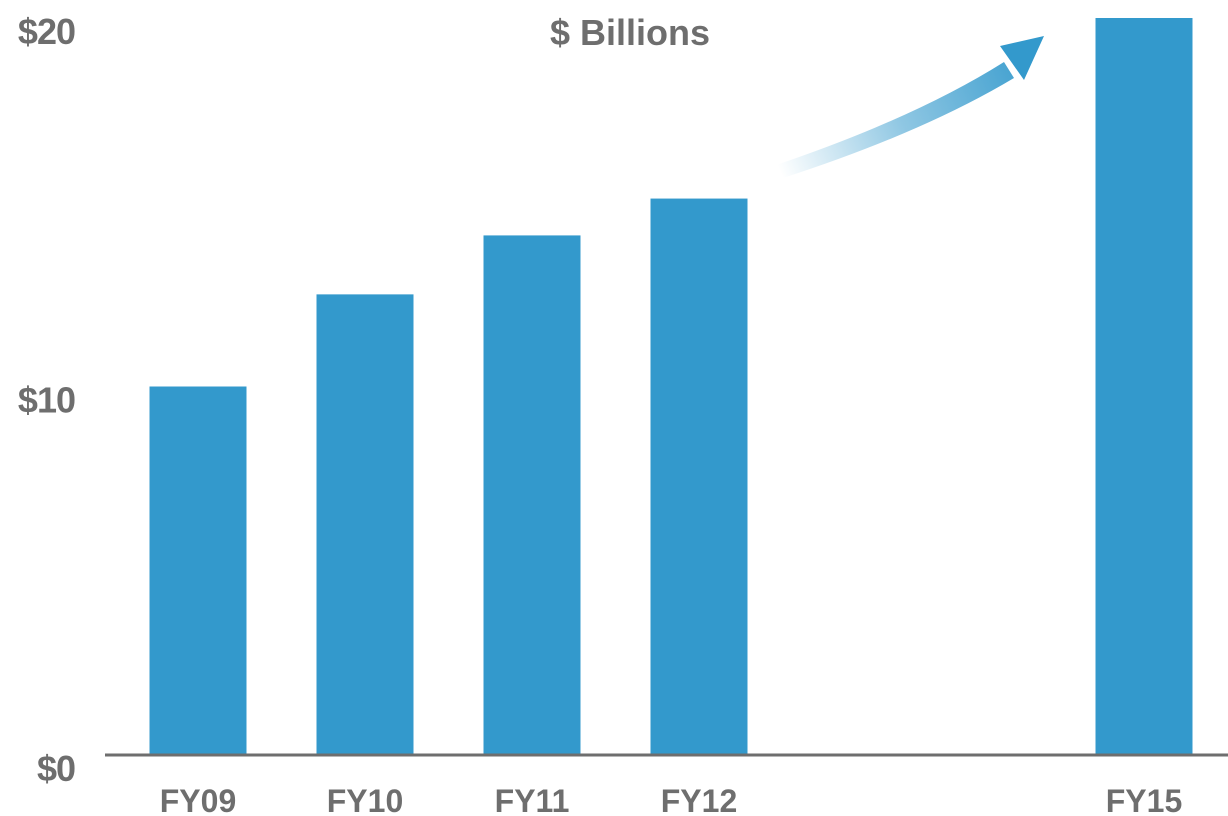  What do you see at coordinates (1144, 799) in the screenshot?
I see `x-tick-label: FY15` at bounding box center [1144, 799].